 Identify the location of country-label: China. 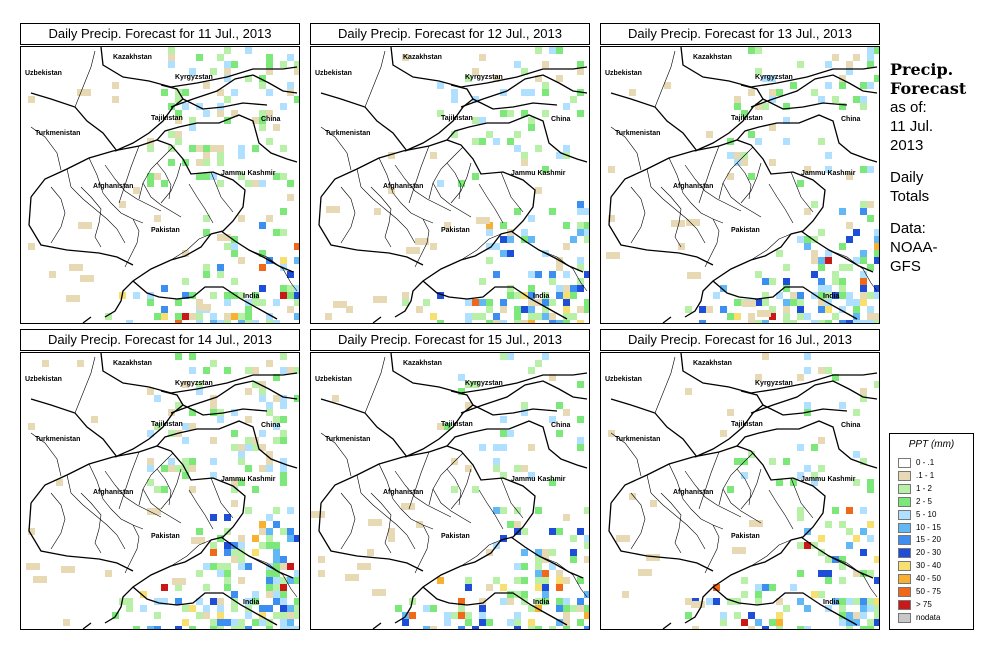
(851, 425).